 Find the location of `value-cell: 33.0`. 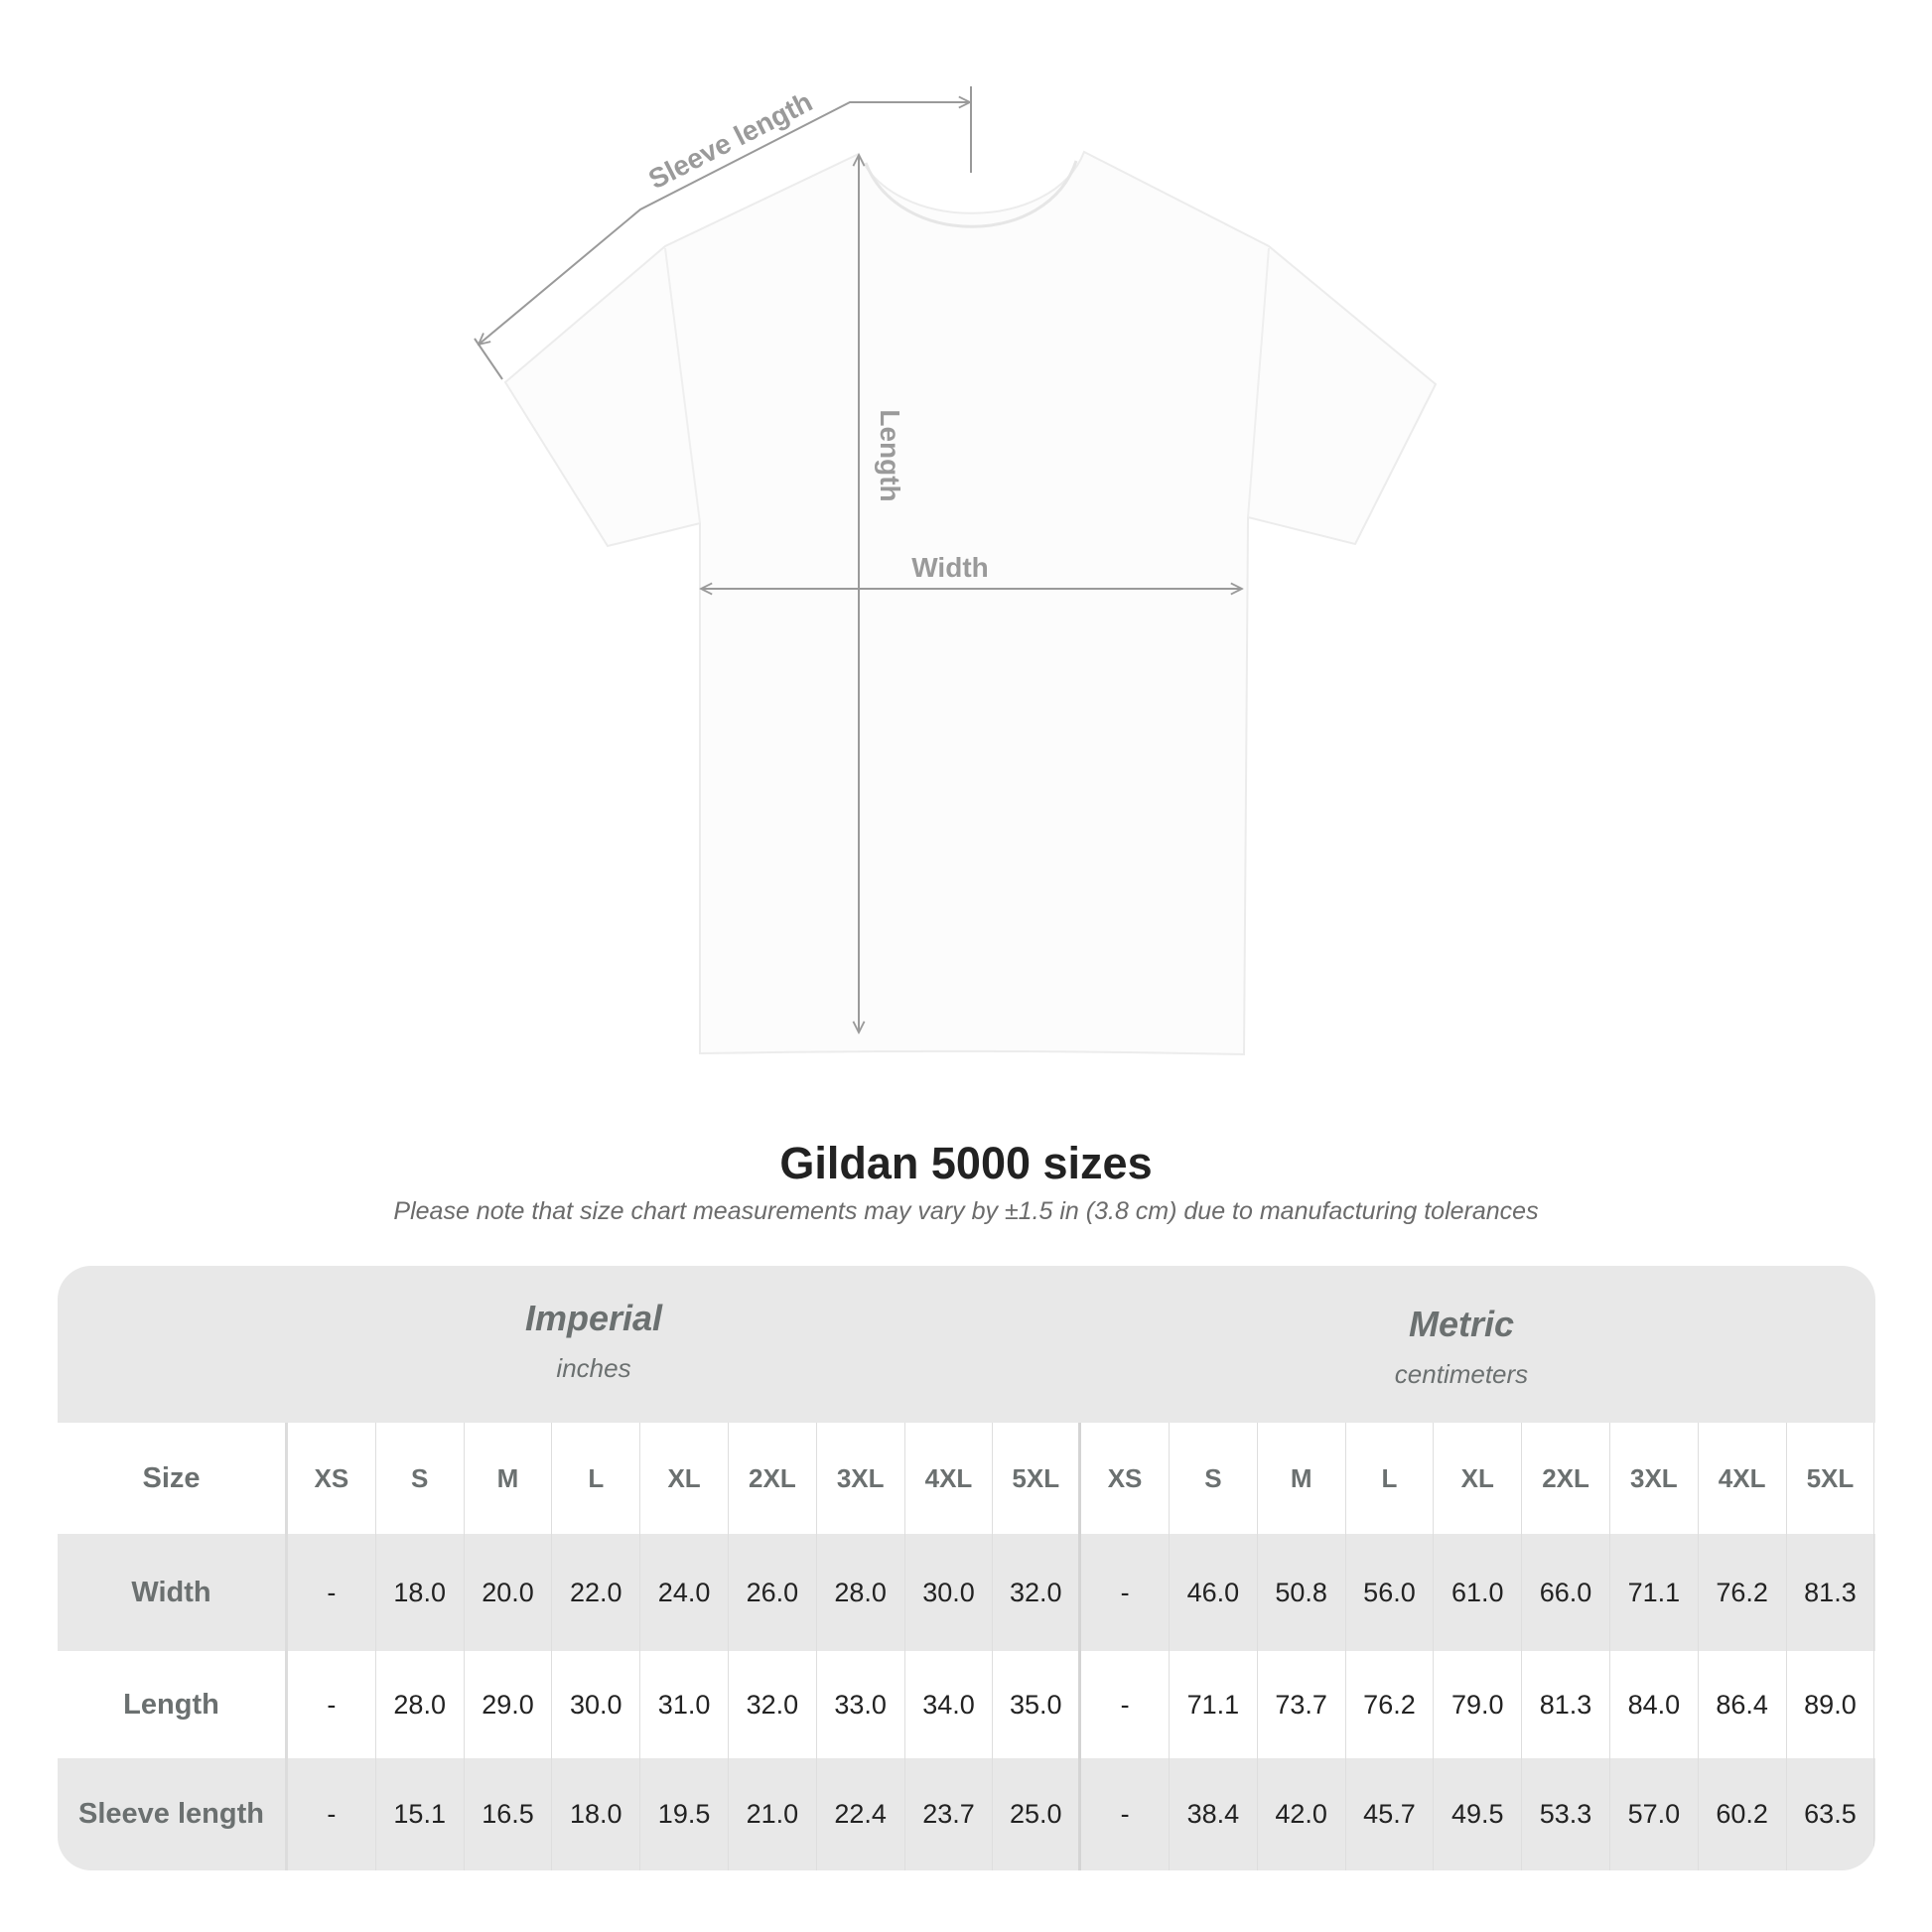

value-cell: 33.0 is located at coordinates (861, 1705).